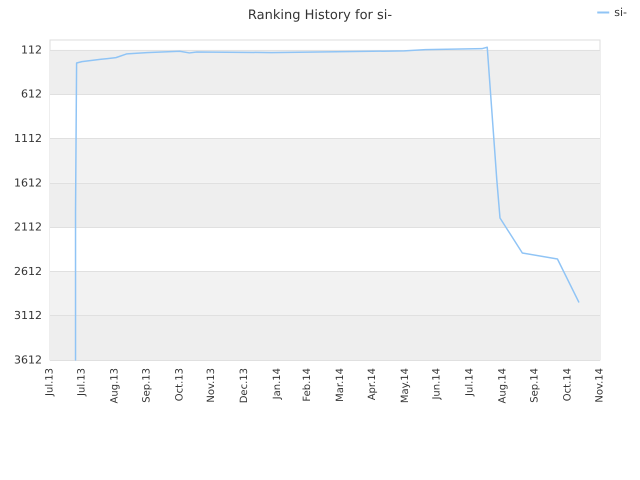 The width and height of the screenshot is (640, 480). What do you see at coordinates (621, 12) in the screenshot?
I see `legend-label: si-` at bounding box center [621, 12].